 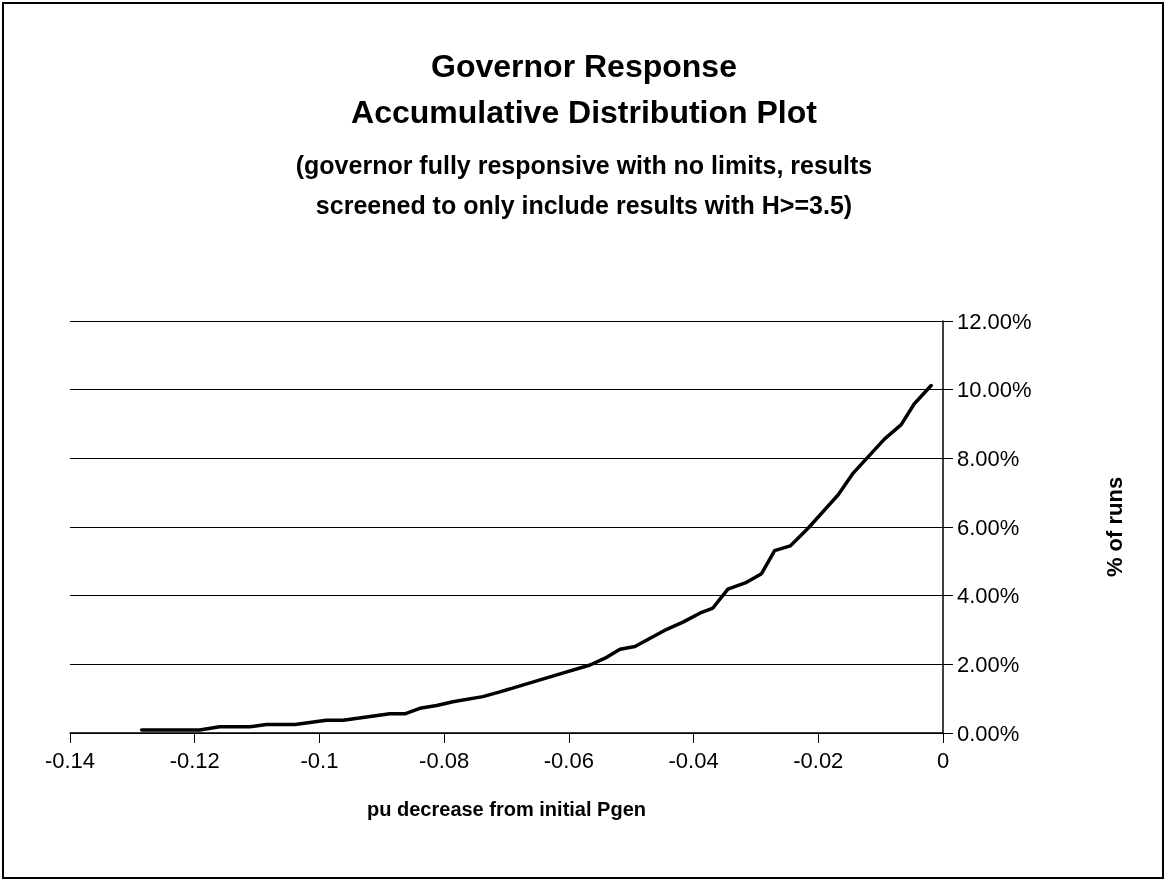 What do you see at coordinates (988, 733) in the screenshot?
I see `y-tick-label: 0.00%` at bounding box center [988, 733].